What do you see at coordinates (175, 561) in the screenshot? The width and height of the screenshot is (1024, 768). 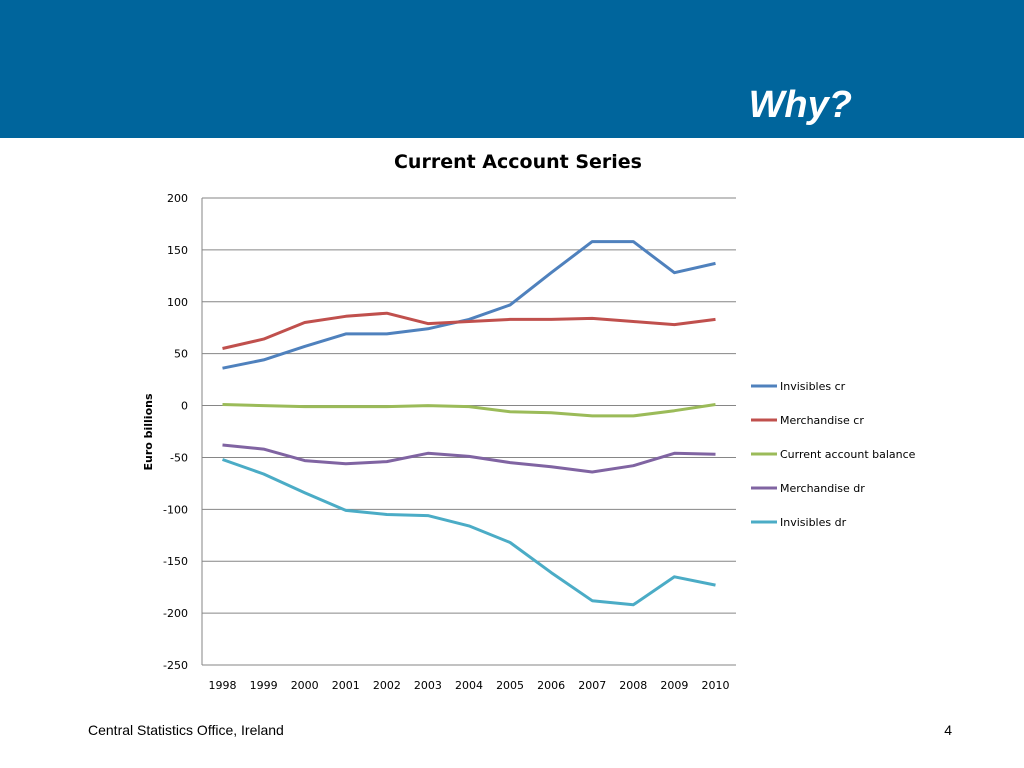 I see `y-tick-label: -150` at bounding box center [175, 561].